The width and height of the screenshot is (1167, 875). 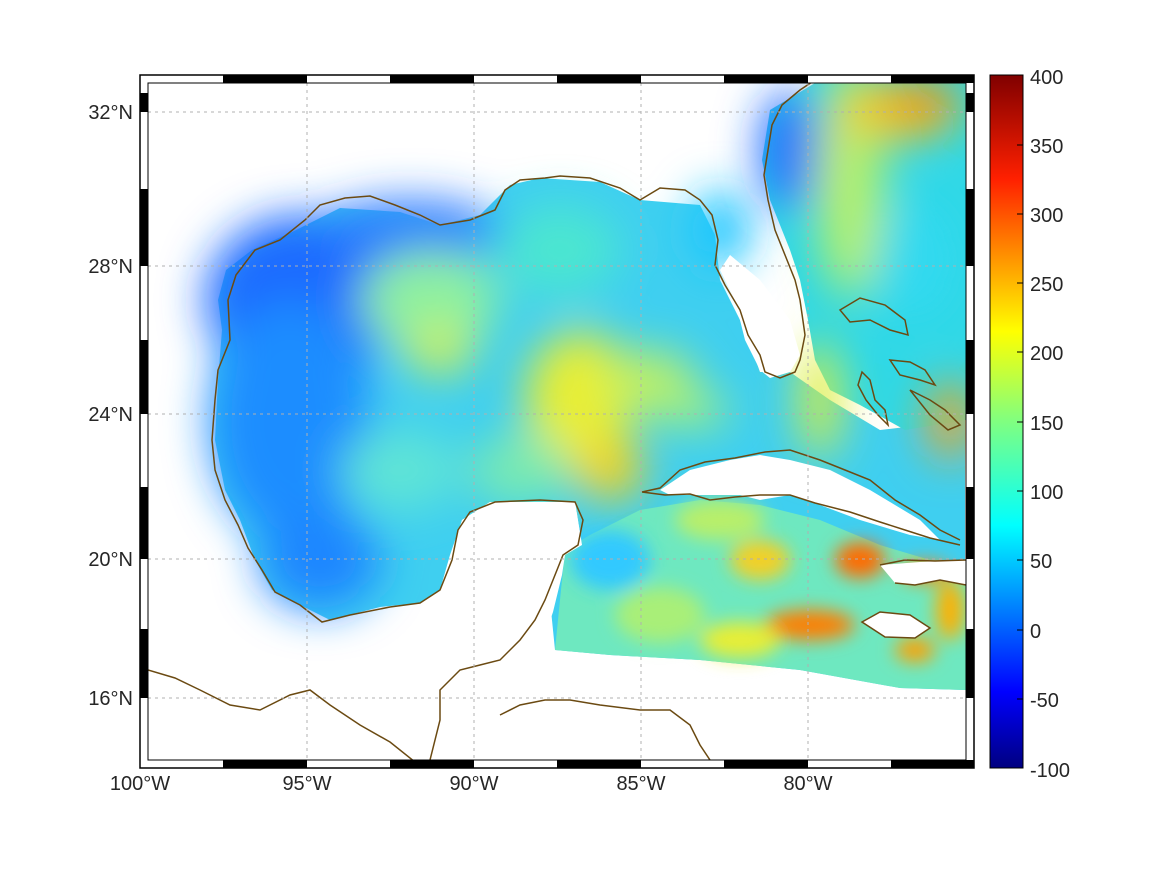 What do you see at coordinates (110, 267) in the screenshot?
I see `lat-tick-label: 28°N` at bounding box center [110, 267].